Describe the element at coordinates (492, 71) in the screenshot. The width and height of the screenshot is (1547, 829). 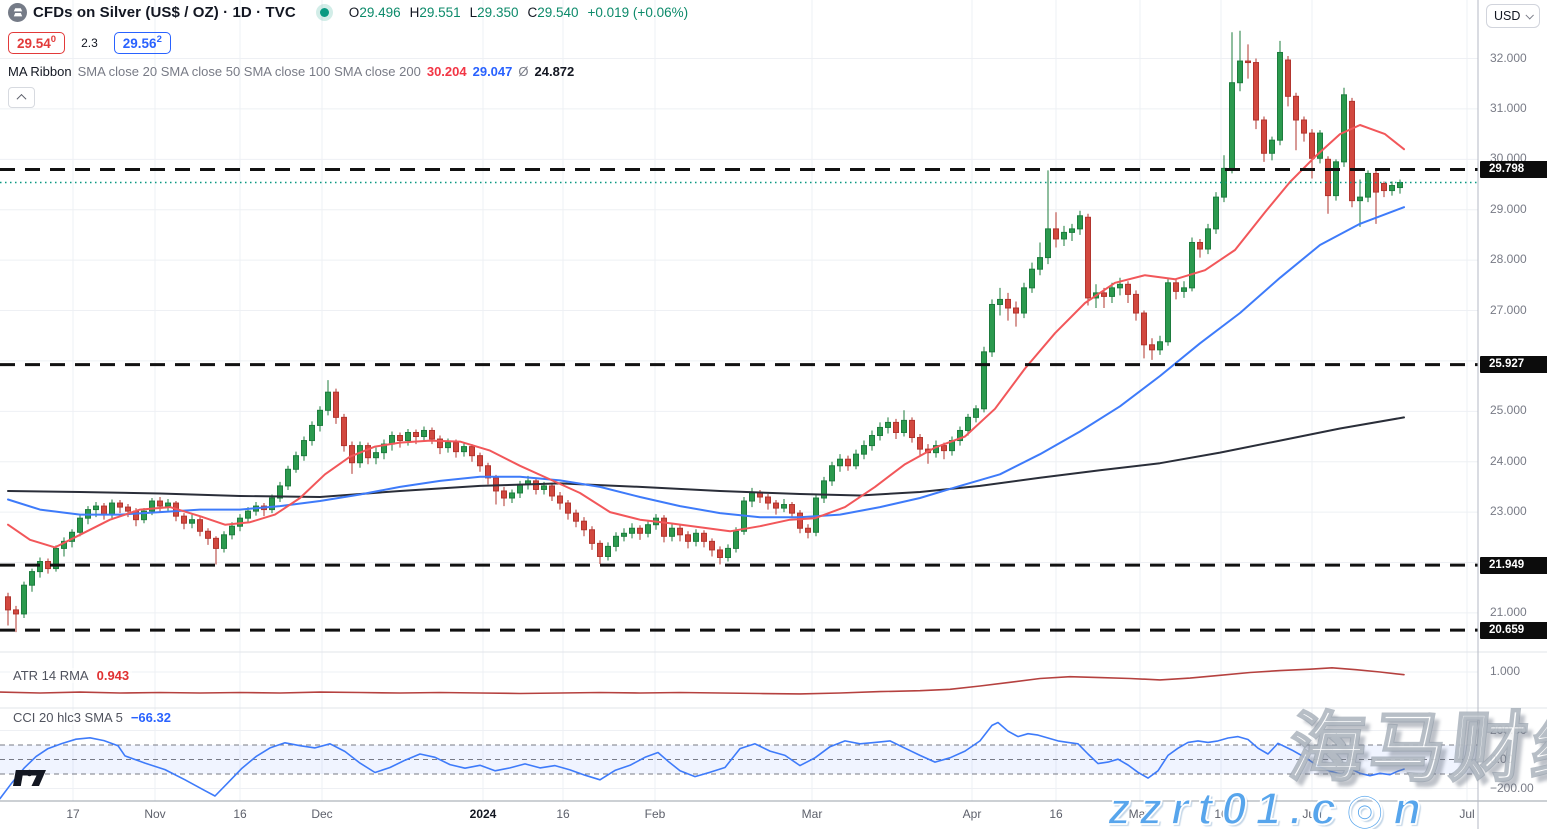
I see `sma50-value: 29.047` at that location.